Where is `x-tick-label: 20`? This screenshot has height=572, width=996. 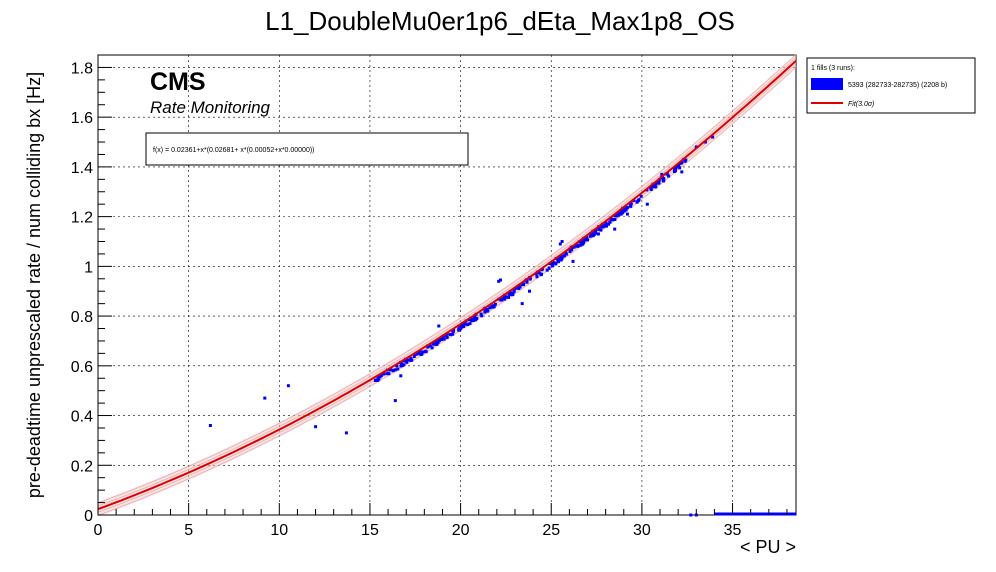
x-tick-label: 20 is located at coordinates (461, 530).